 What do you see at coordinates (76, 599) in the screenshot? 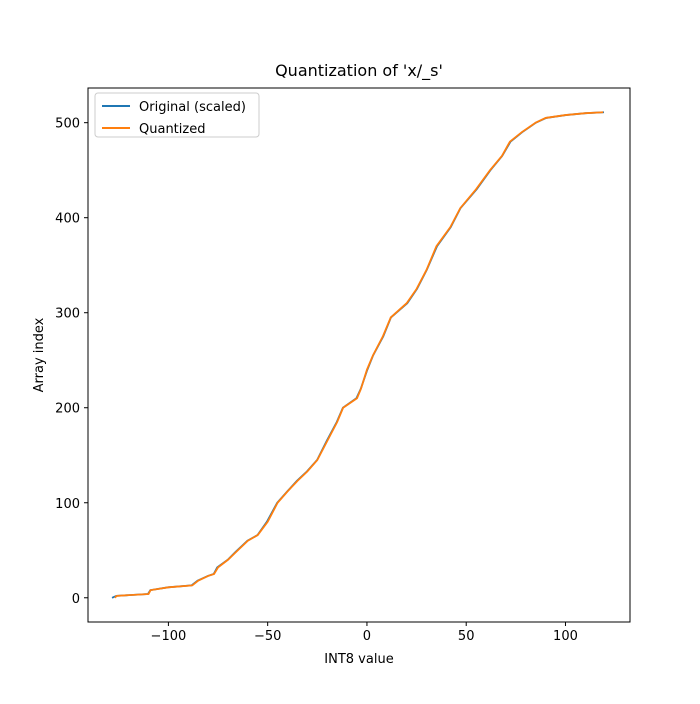
I see `y-tick-label: 0` at bounding box center [76, 599].